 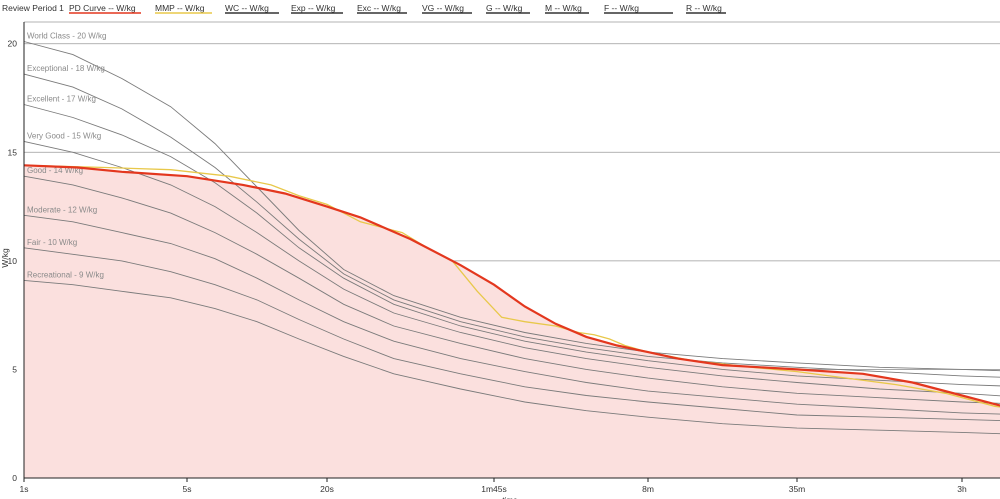 What do you see at coordinates (14, 478) in the screenshot?
I see `y-tick-label: 0` at bounding box center [14, 478].